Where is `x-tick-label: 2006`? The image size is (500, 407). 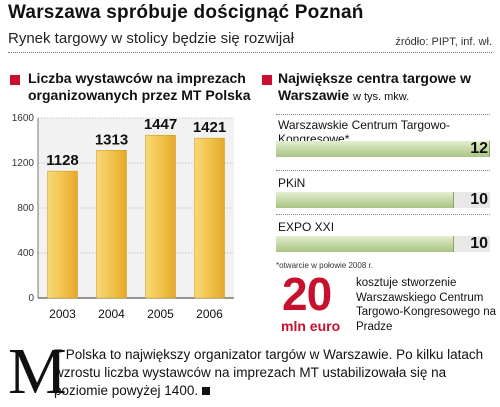
x-tick-label: 2006 is located at coordinates (209, 314).